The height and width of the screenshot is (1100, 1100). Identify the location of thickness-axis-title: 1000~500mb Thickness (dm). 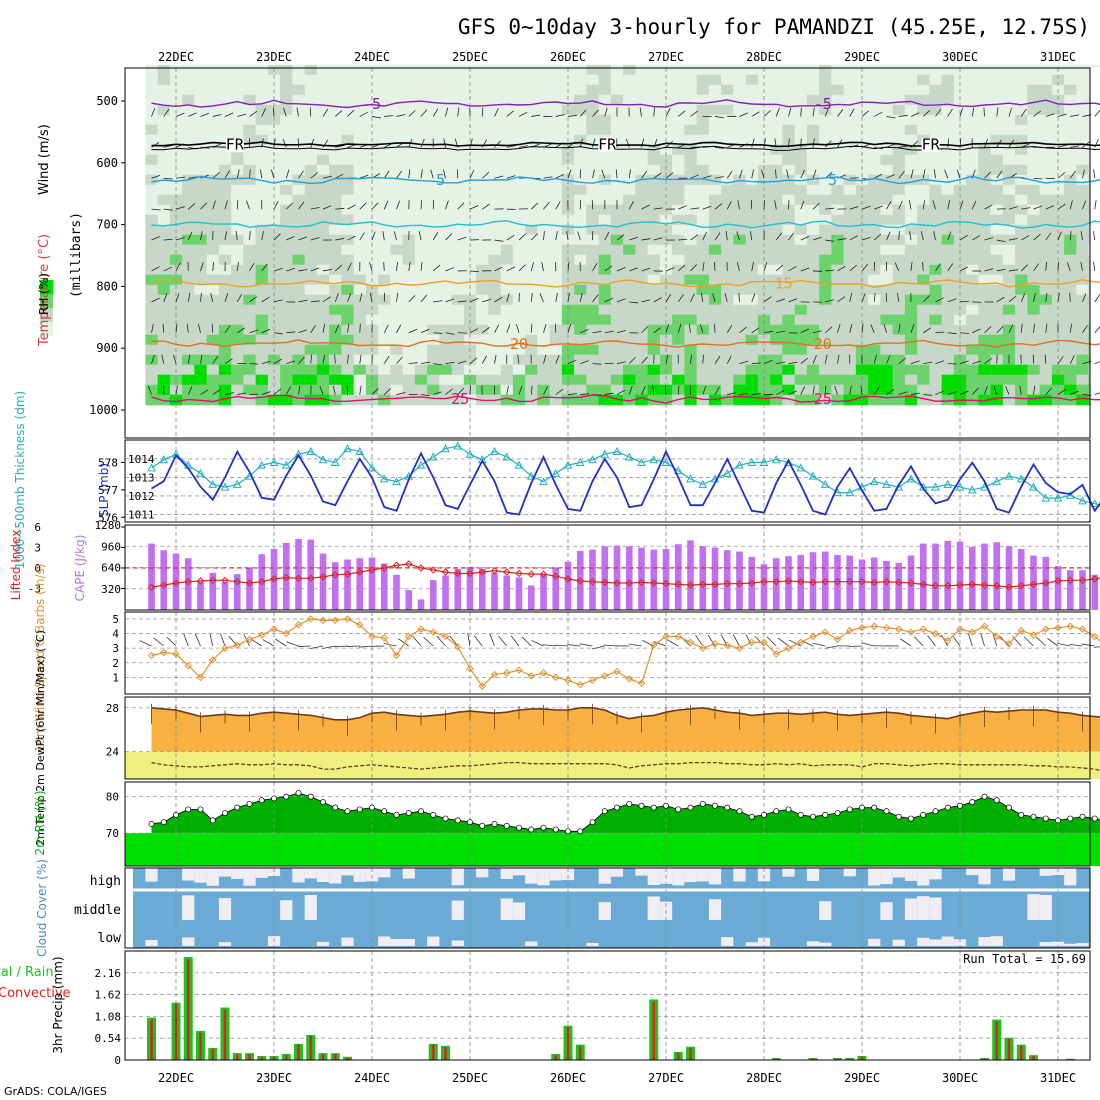
(20, 480).